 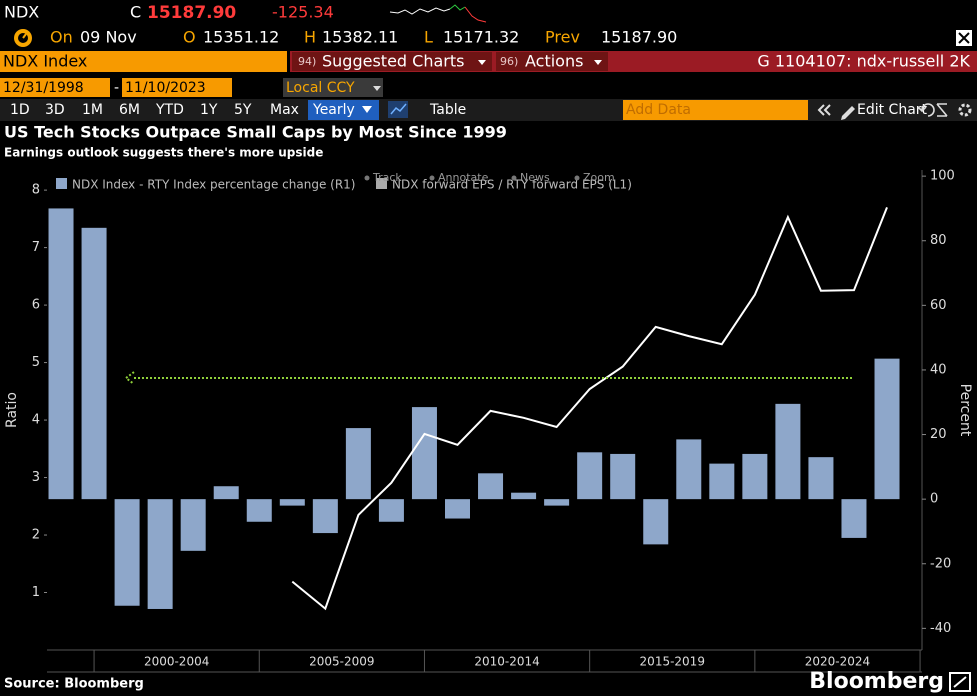 I want to click on high-label: H, so click(x=310, y=37).